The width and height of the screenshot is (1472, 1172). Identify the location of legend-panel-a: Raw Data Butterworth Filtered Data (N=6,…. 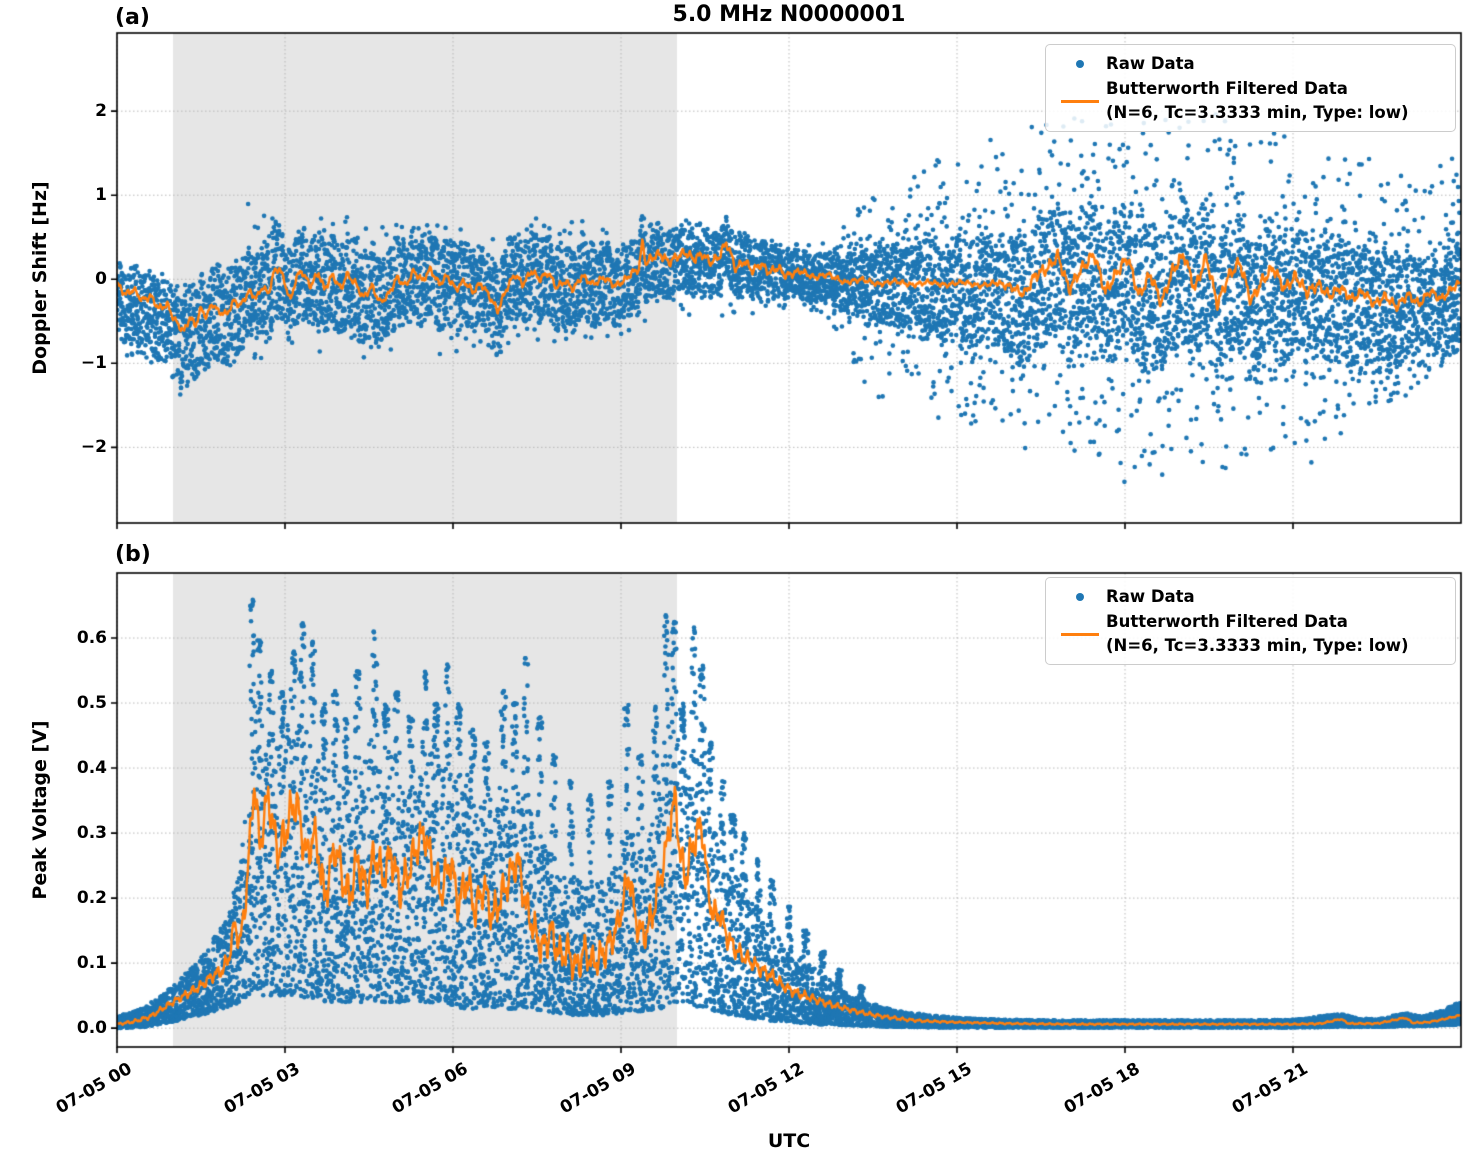
(1250, 88).